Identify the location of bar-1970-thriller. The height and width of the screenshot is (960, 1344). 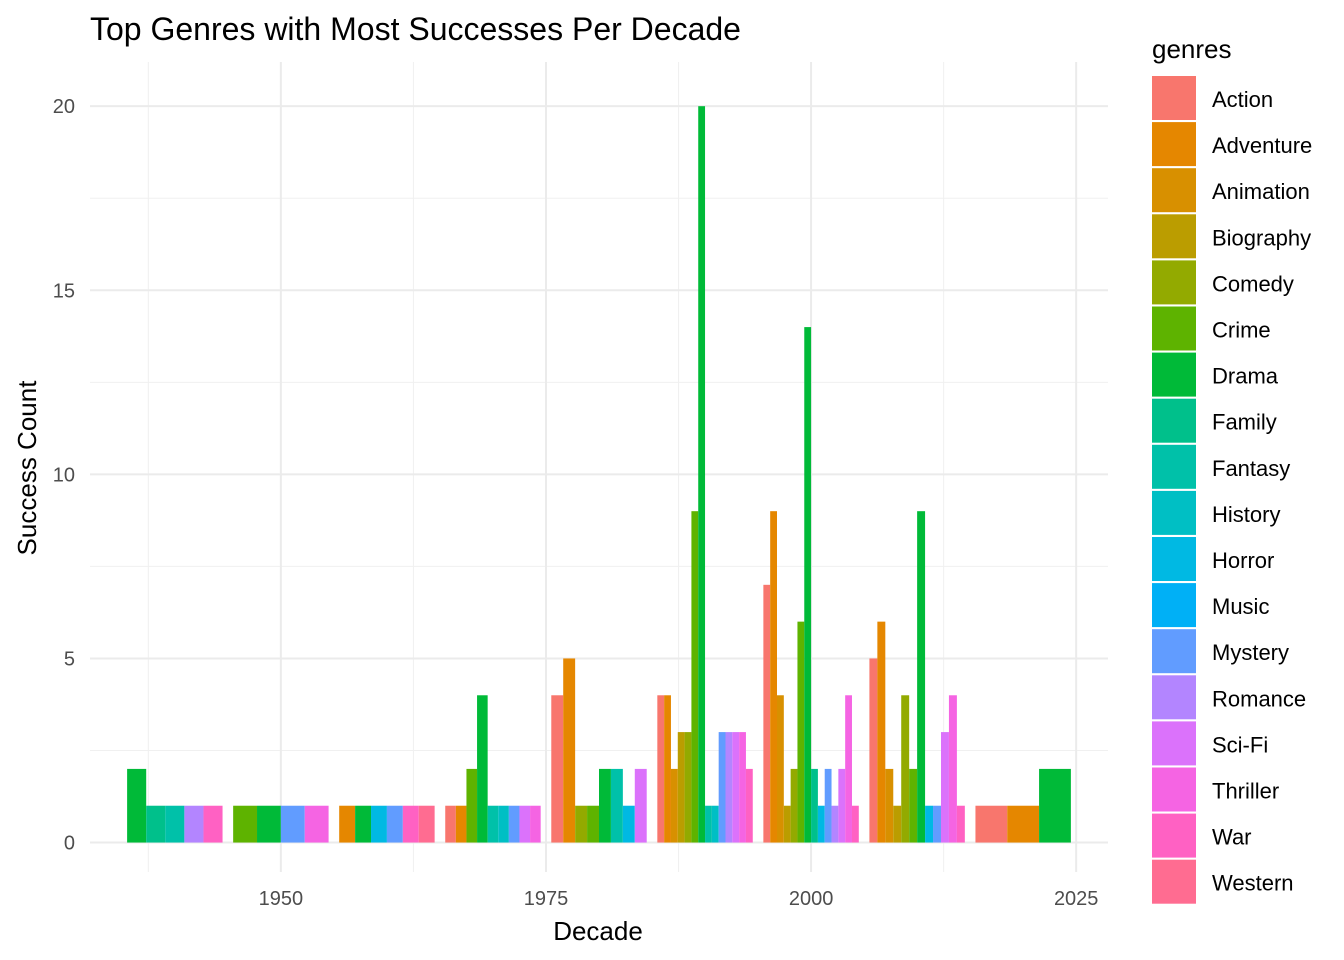
(535, 824).